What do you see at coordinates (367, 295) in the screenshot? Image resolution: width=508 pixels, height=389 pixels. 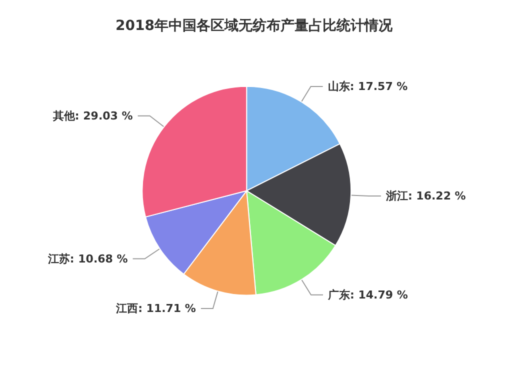 I see `slice-label: 广东: 14.79 %` at bounding box center [367, 295].